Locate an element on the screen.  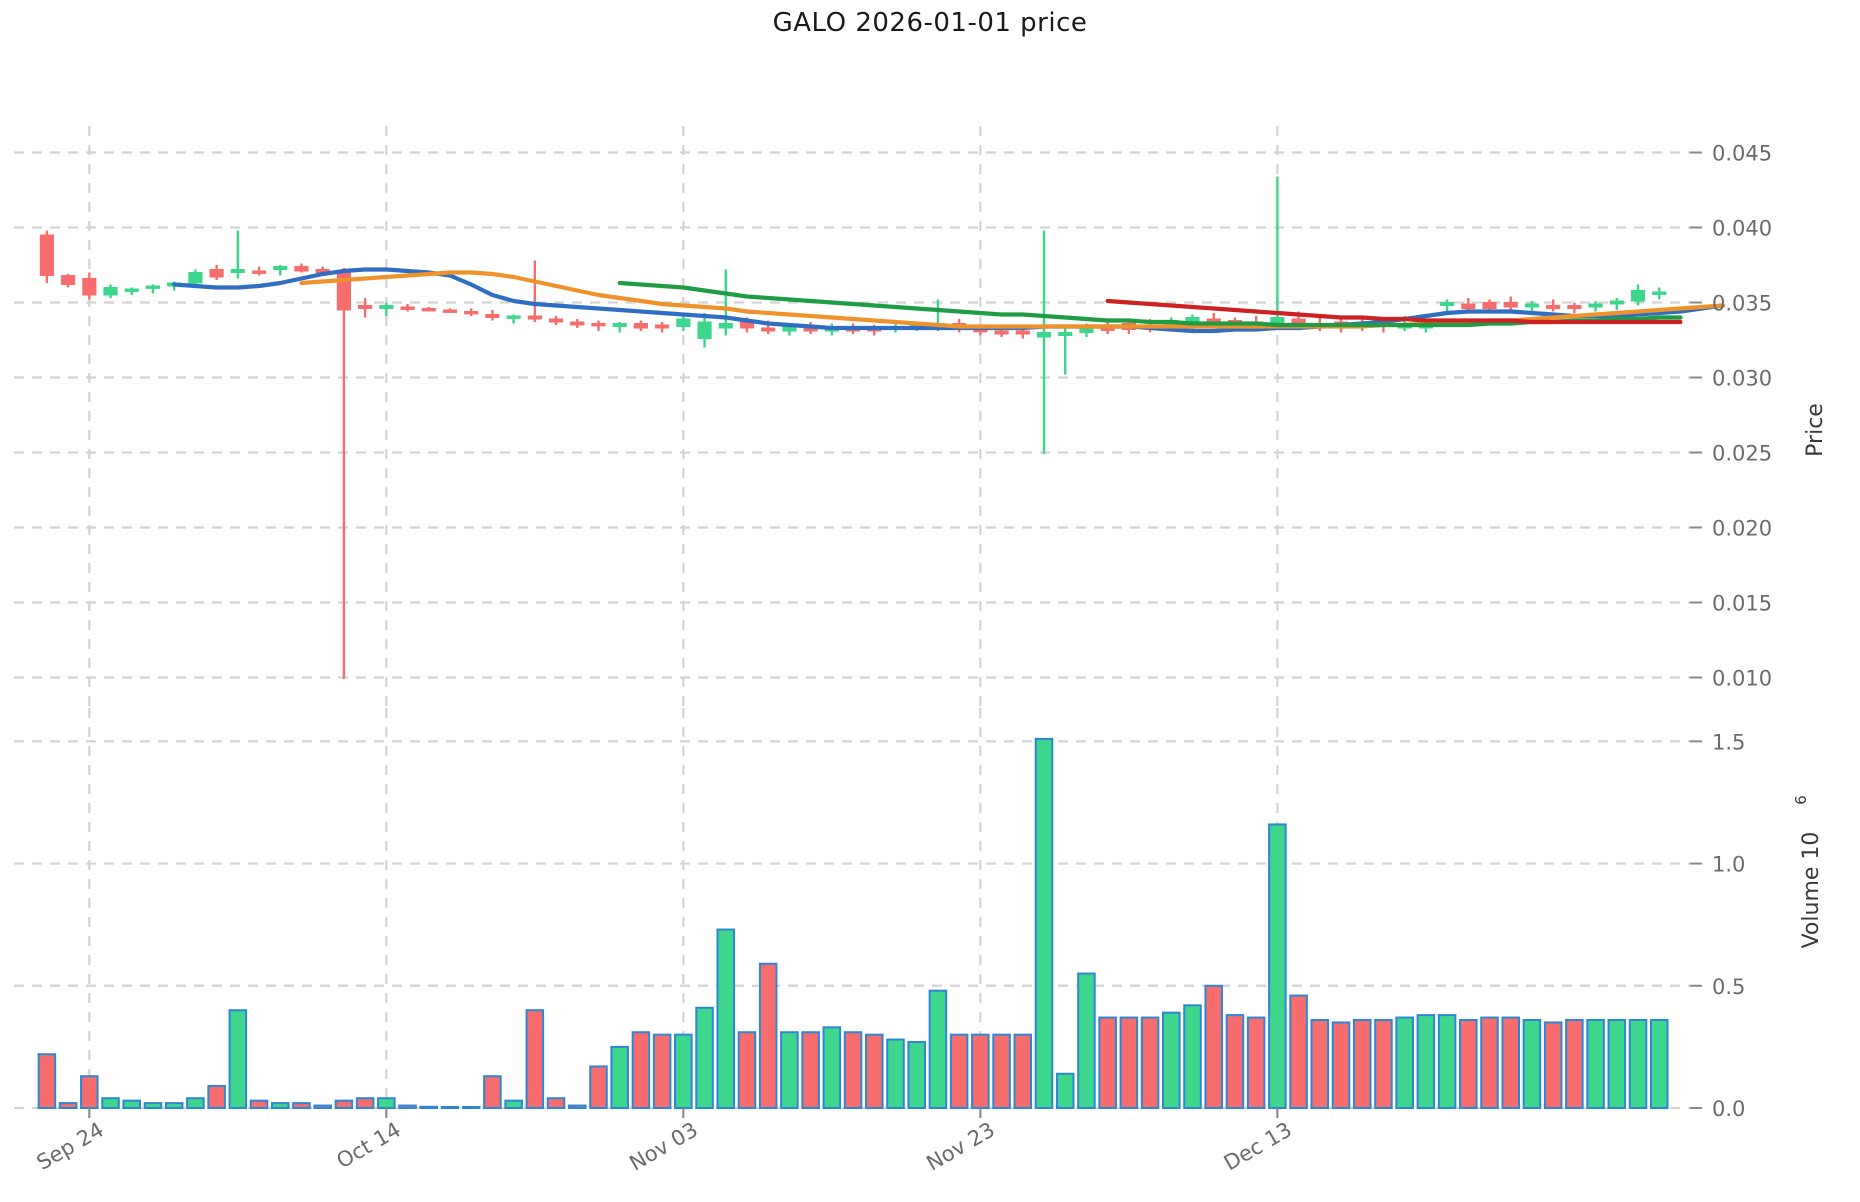
tick-label: 0.040 is located at coordinates (1742, 229).